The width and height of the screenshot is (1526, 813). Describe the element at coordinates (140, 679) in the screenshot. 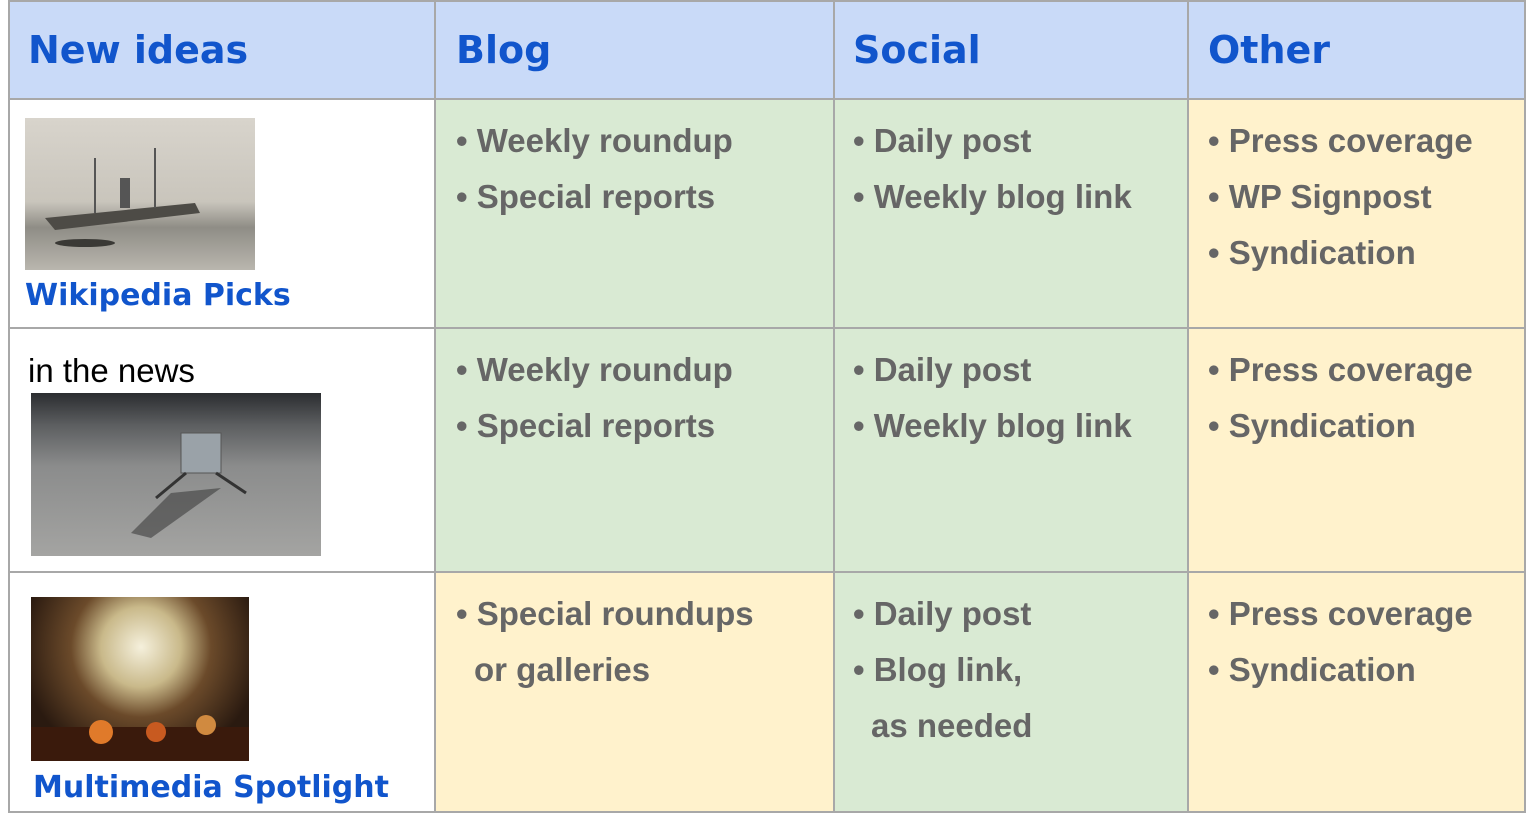

I see `concert-image` at that location.